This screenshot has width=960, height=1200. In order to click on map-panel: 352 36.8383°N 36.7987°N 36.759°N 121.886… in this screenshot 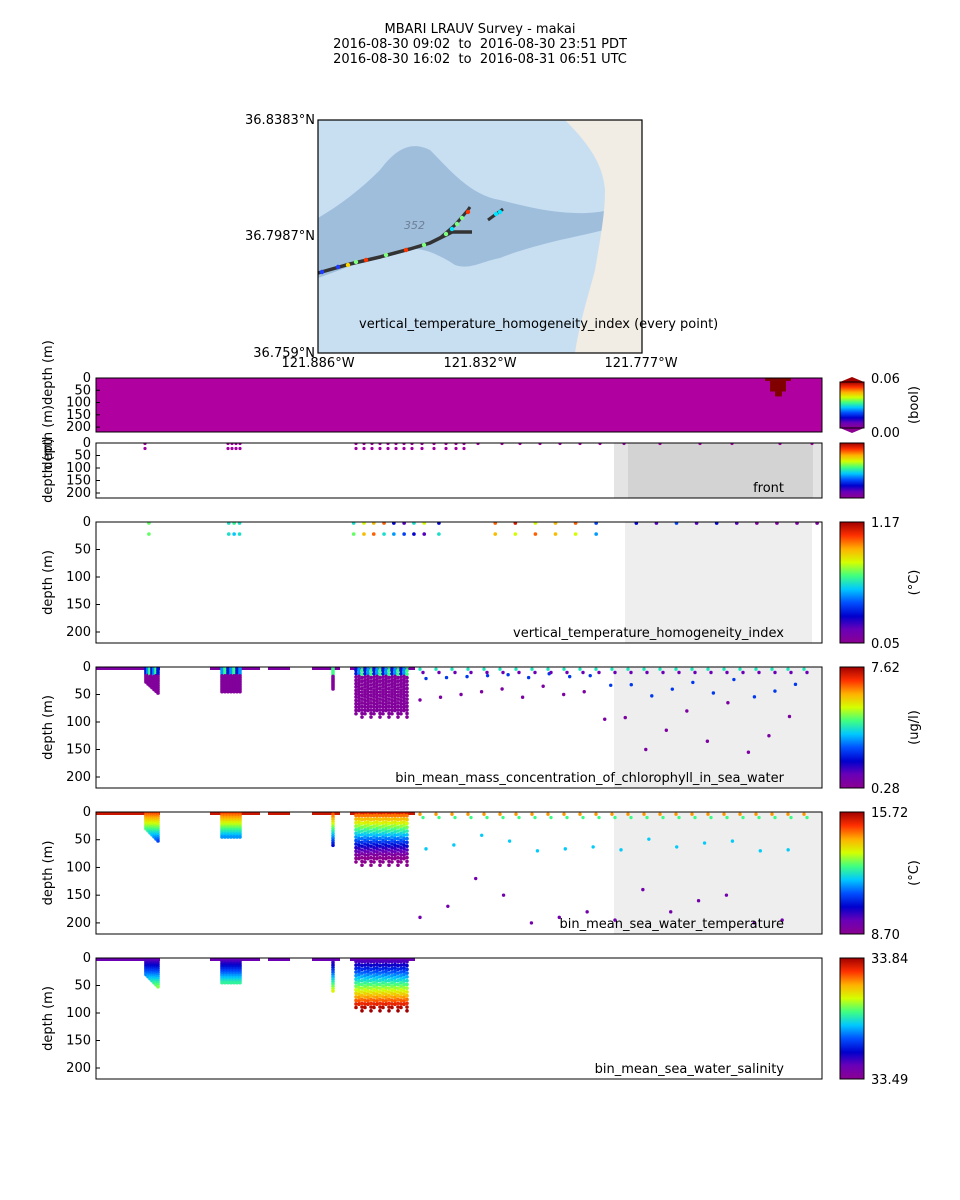, I will do `click(481, 242)`.